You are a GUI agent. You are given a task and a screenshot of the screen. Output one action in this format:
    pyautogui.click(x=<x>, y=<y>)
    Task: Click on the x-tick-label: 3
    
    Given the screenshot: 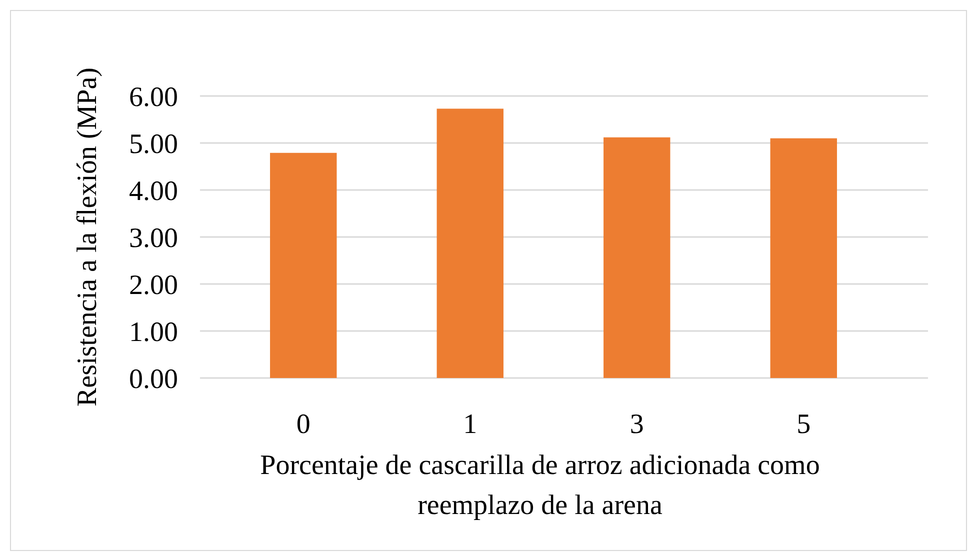 What is the action you would take?
    pyautogui.click(x=637, y=424)
    